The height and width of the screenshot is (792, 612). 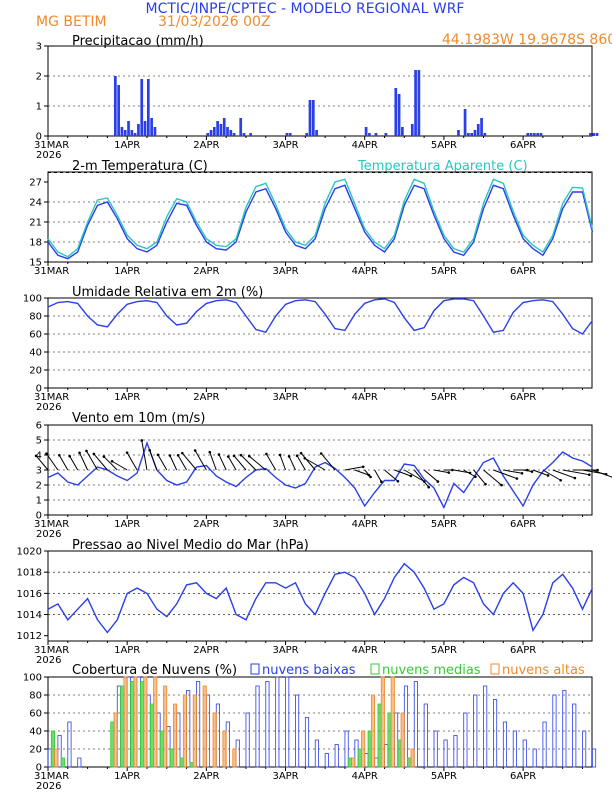 I want to click on series-line-cyan, so click(x=320, y=218).